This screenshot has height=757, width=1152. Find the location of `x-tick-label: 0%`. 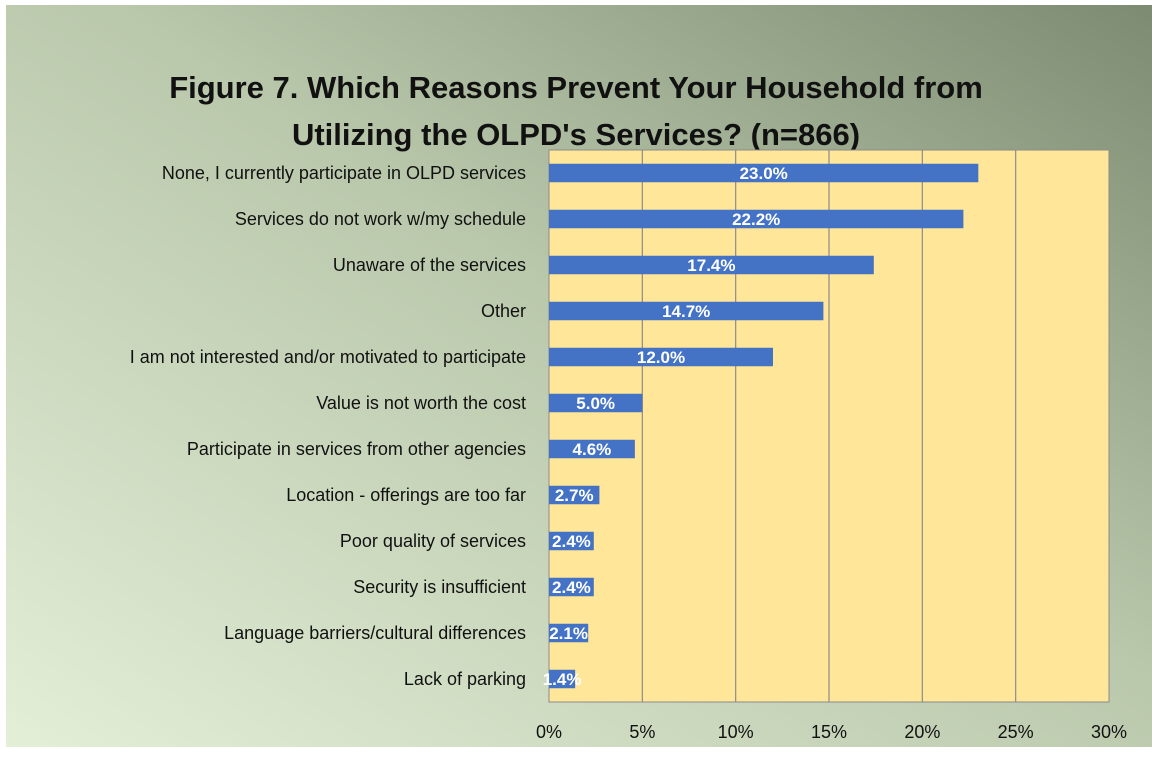

x-tick-label: 0% is located at coordinates (549, 732).